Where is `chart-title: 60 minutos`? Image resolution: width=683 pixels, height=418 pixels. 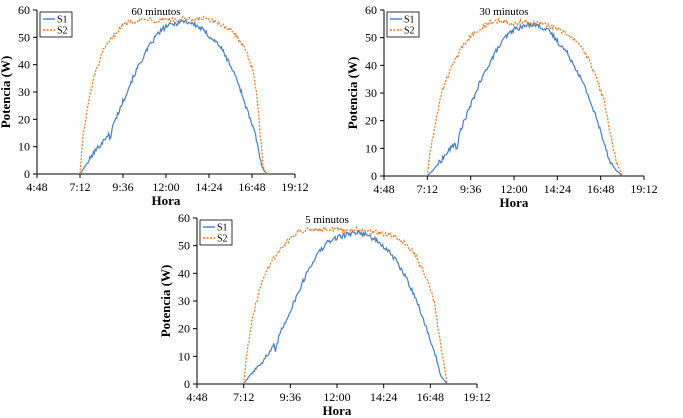 chart-title: 60 minutos is located at coordinates (155, 12).